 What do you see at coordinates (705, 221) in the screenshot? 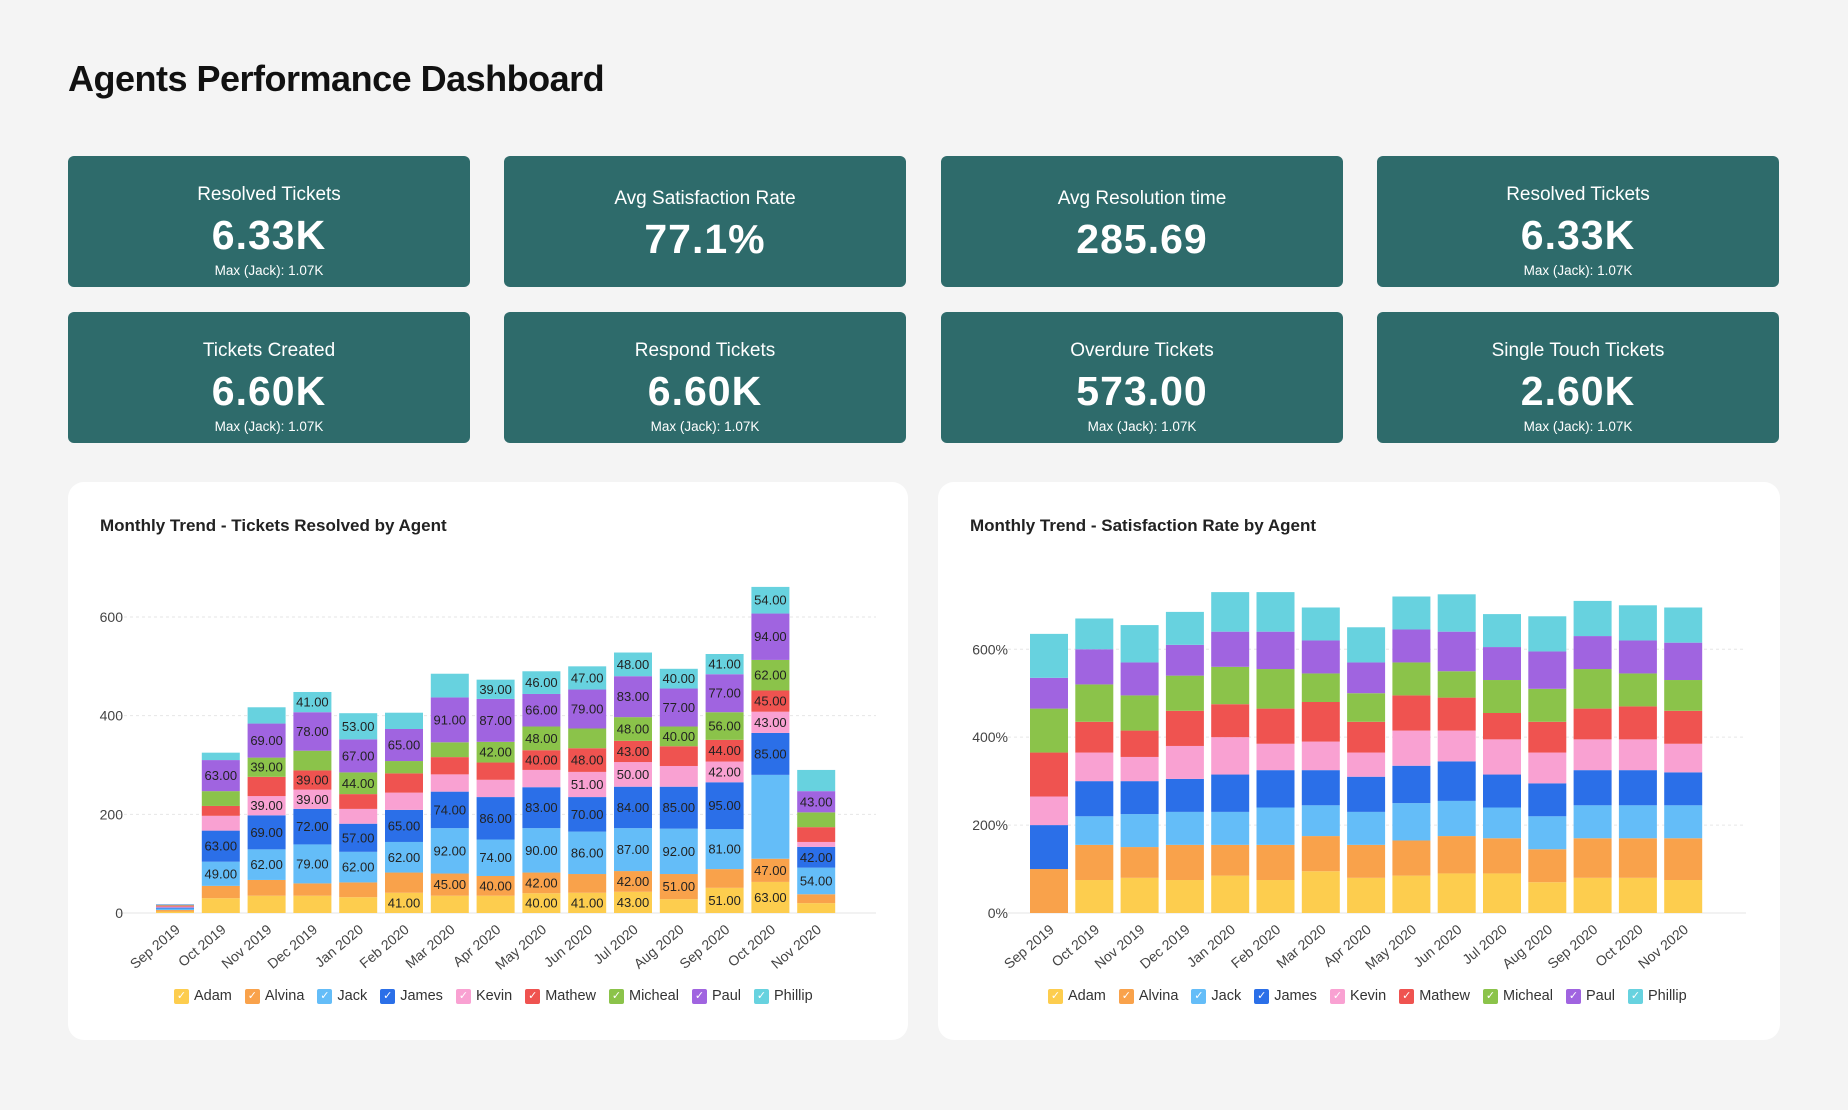
I see `kpi-card: Avg Satisfaction Rate 77.1%` at bounding box center [705, 221].